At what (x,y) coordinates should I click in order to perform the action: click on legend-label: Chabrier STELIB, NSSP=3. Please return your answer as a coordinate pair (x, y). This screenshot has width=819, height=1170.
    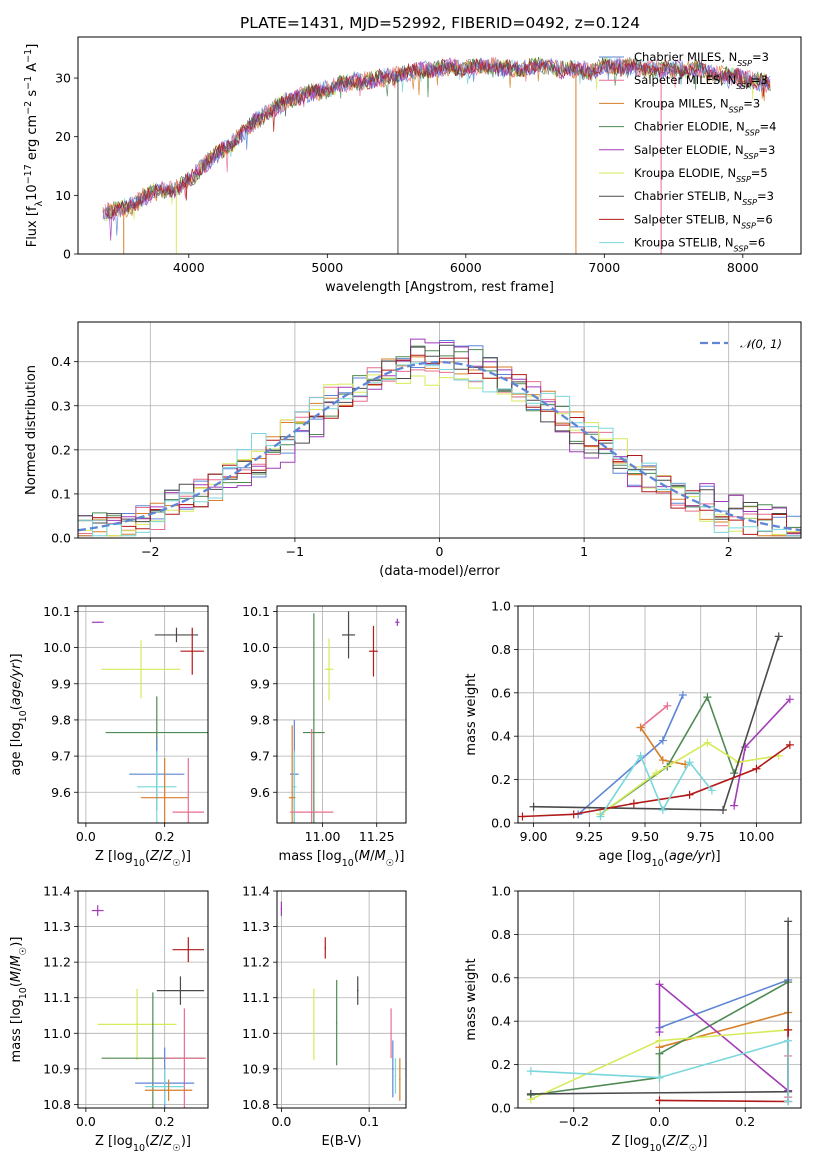
    Looking at the image, I should click on (704, 198).